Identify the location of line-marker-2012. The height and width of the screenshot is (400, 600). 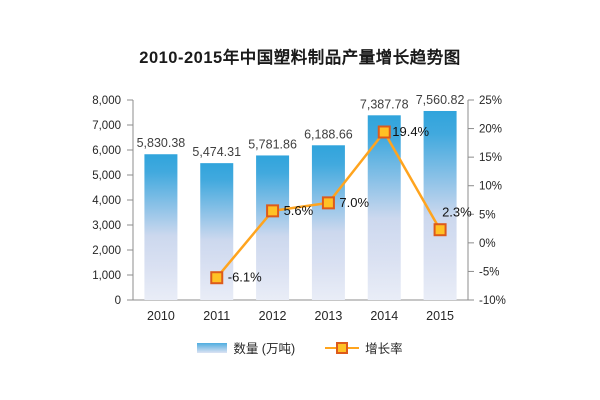
(273, 211).